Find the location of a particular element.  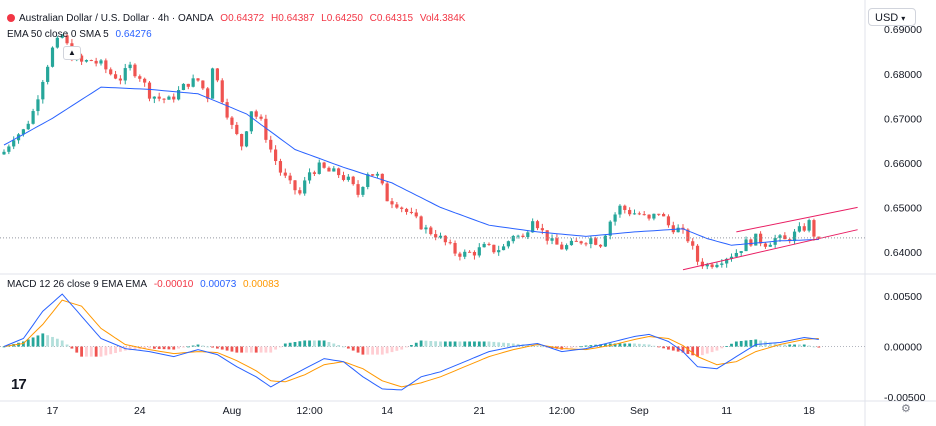

price-tick-label: 0.66000 is located at coordinates (903, 164).